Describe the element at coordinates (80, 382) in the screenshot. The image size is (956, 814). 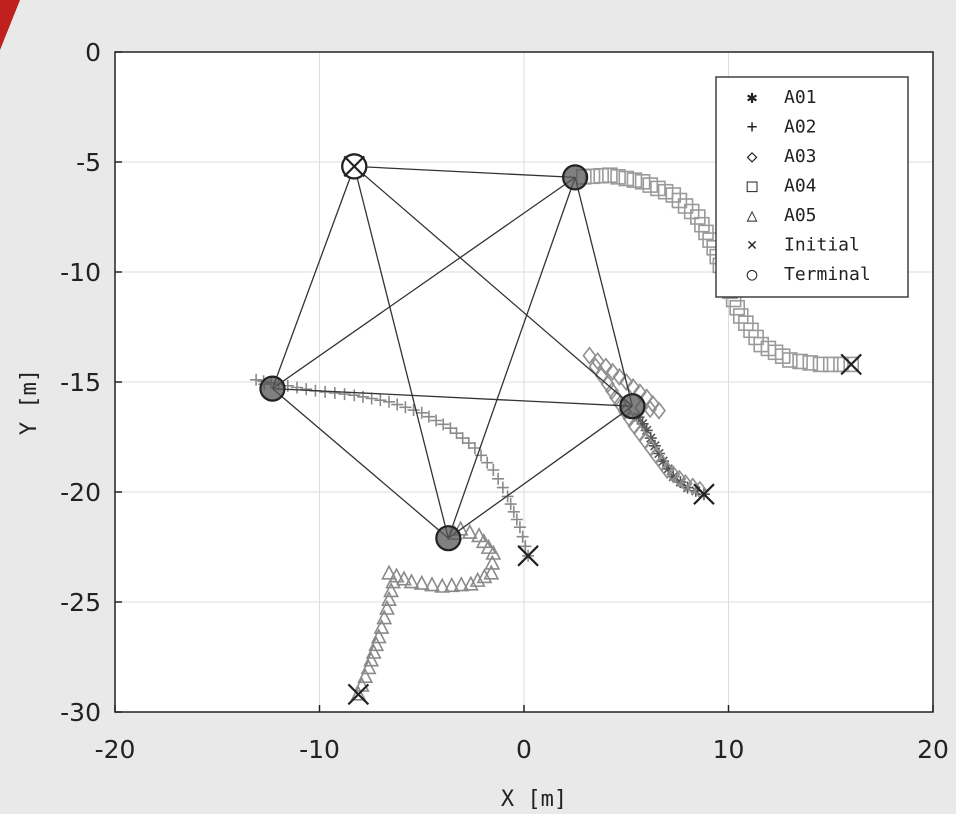
I see `y-tick-label: -15` at that location.